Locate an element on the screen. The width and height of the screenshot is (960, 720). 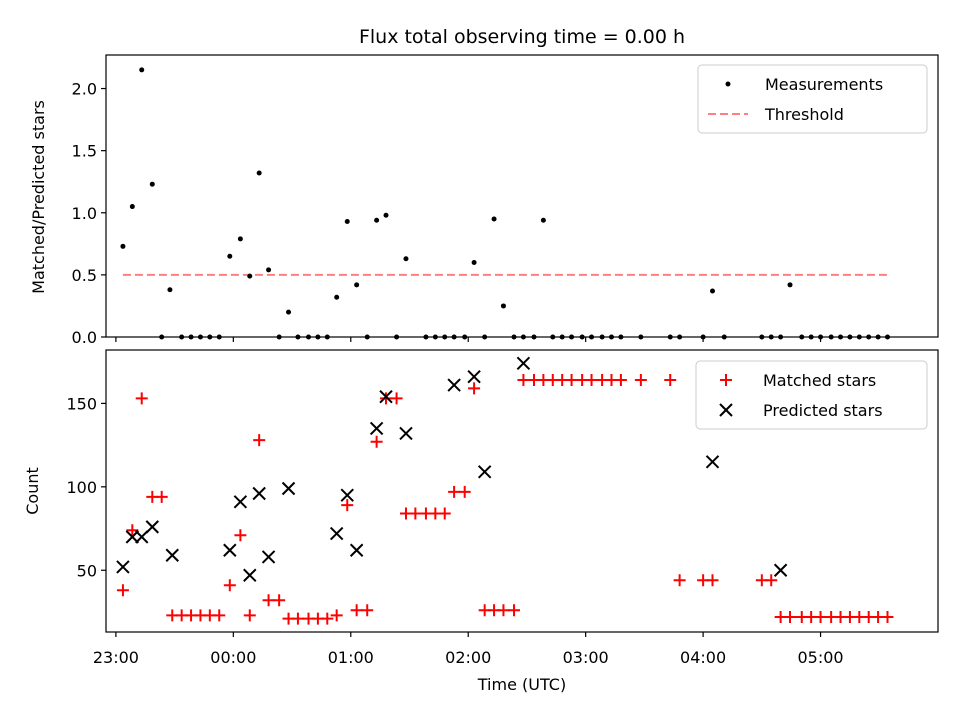
y-tick-label: 0.0 is located at coordinates (84, 337).